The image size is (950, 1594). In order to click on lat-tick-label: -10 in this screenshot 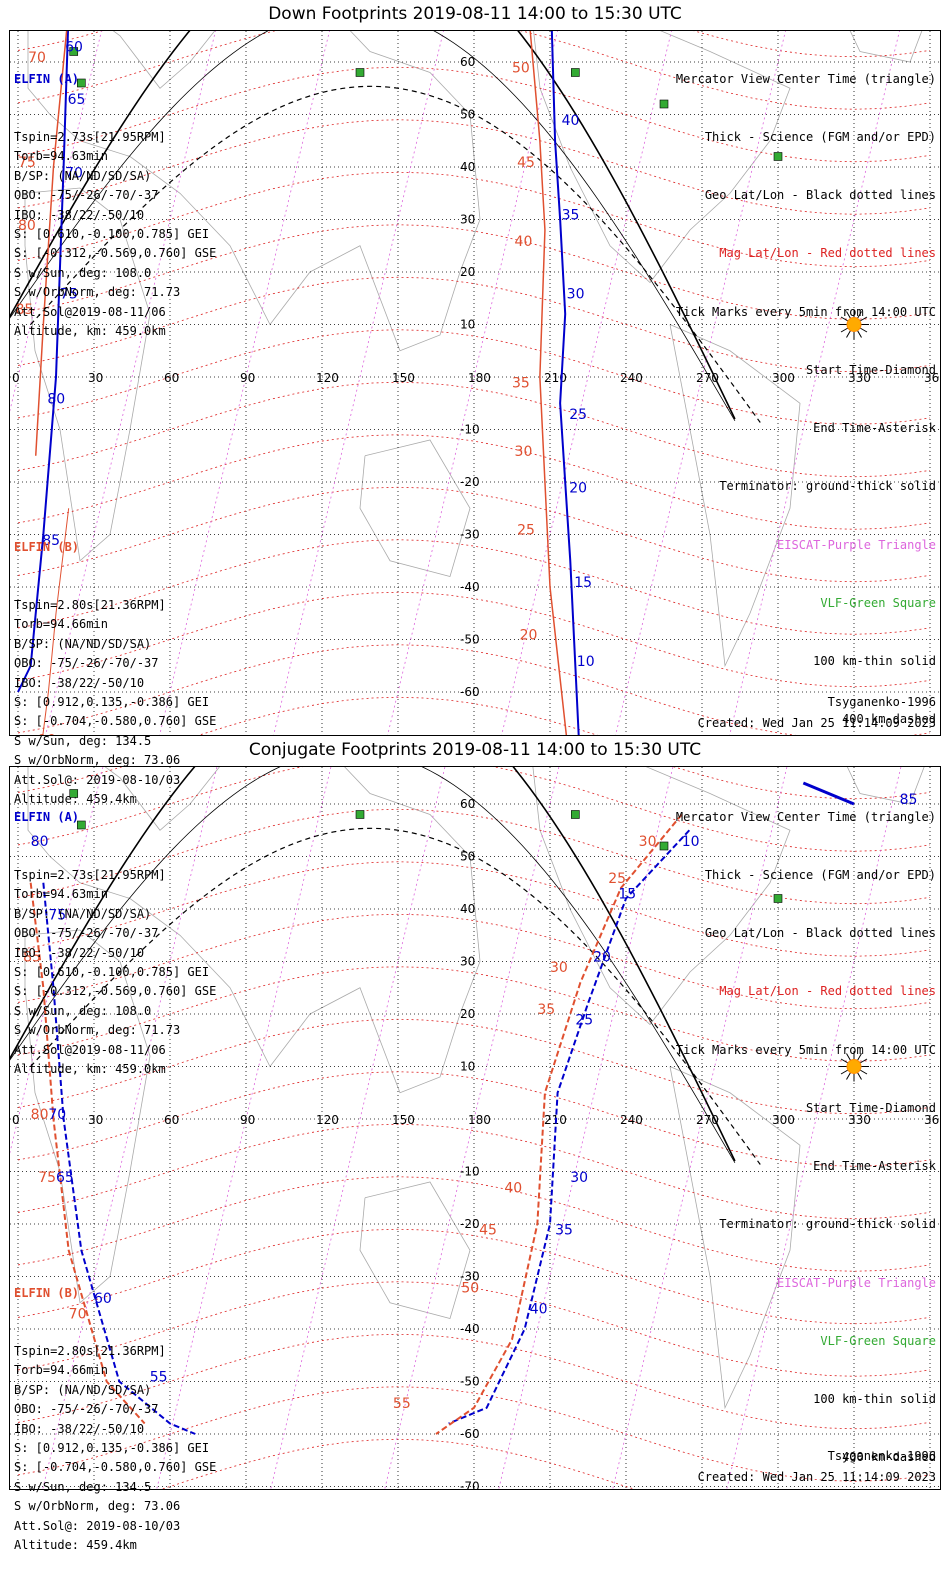, I will do `click(470, 1172)`.